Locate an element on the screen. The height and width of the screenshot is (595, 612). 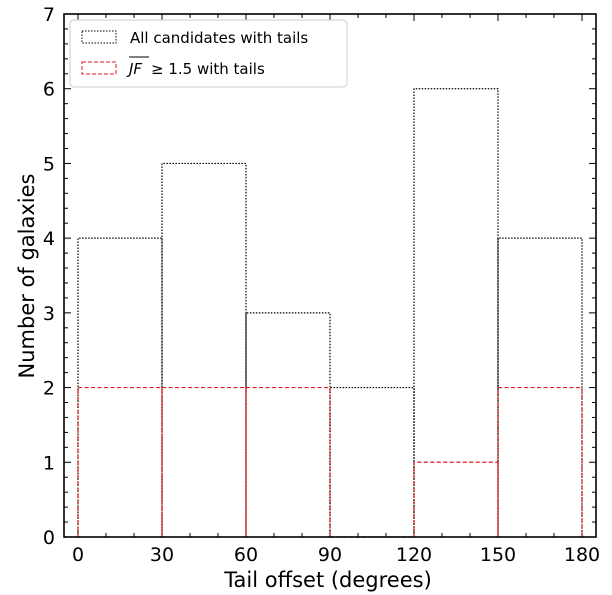
y-tick-label: 6 is located at coordinates (49, 90).